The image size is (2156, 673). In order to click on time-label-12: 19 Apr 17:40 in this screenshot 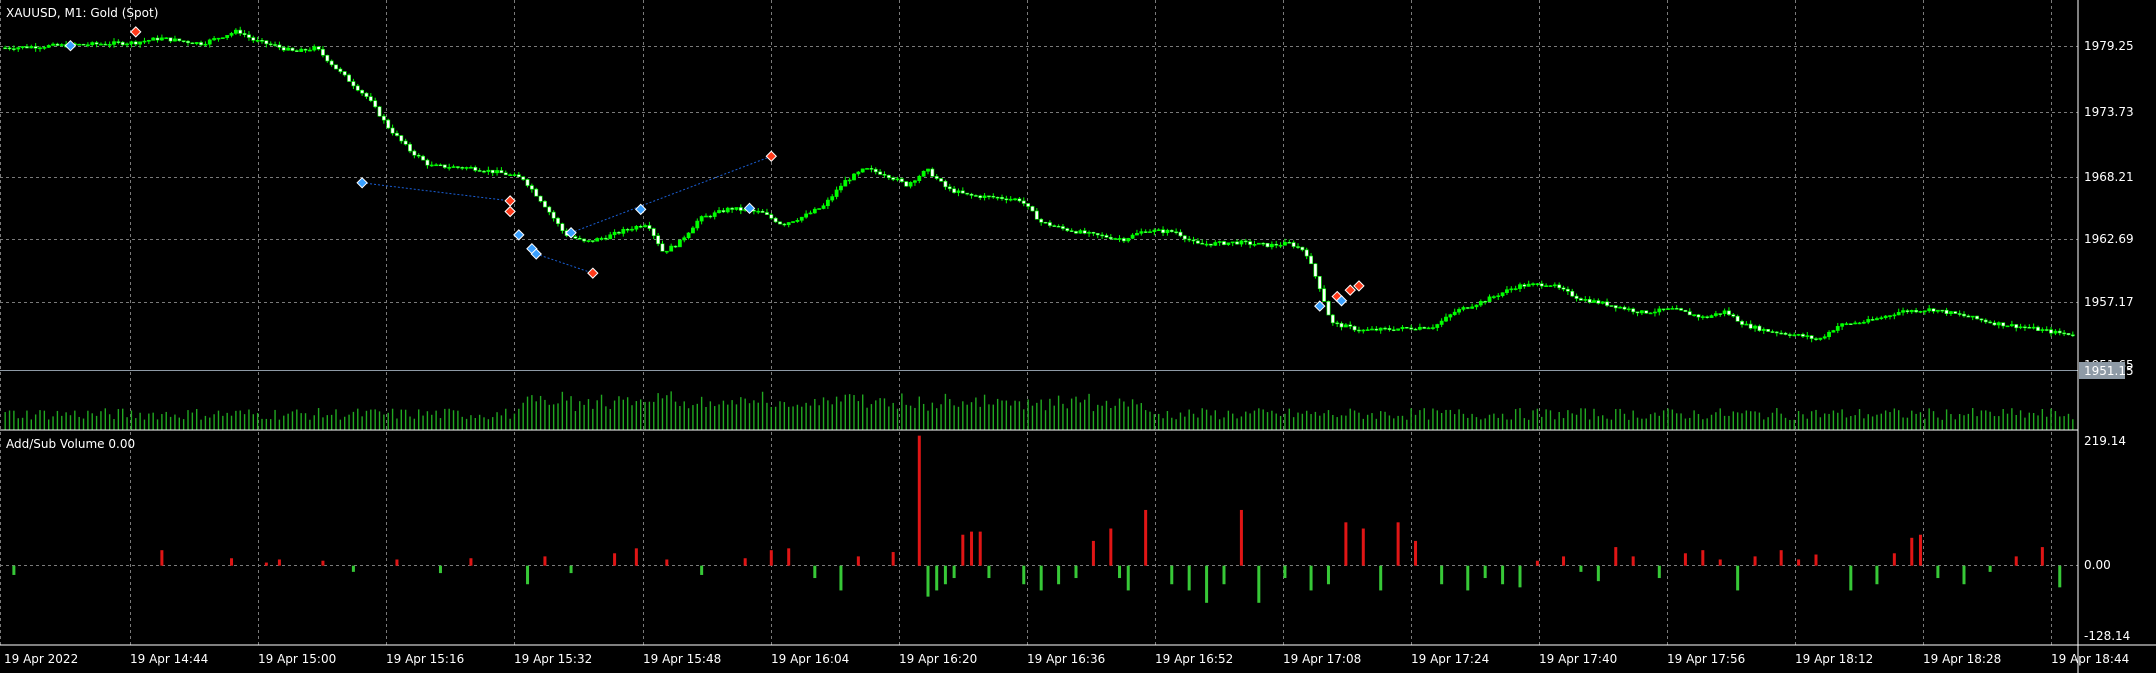, I will do `click(1578, 659)`.